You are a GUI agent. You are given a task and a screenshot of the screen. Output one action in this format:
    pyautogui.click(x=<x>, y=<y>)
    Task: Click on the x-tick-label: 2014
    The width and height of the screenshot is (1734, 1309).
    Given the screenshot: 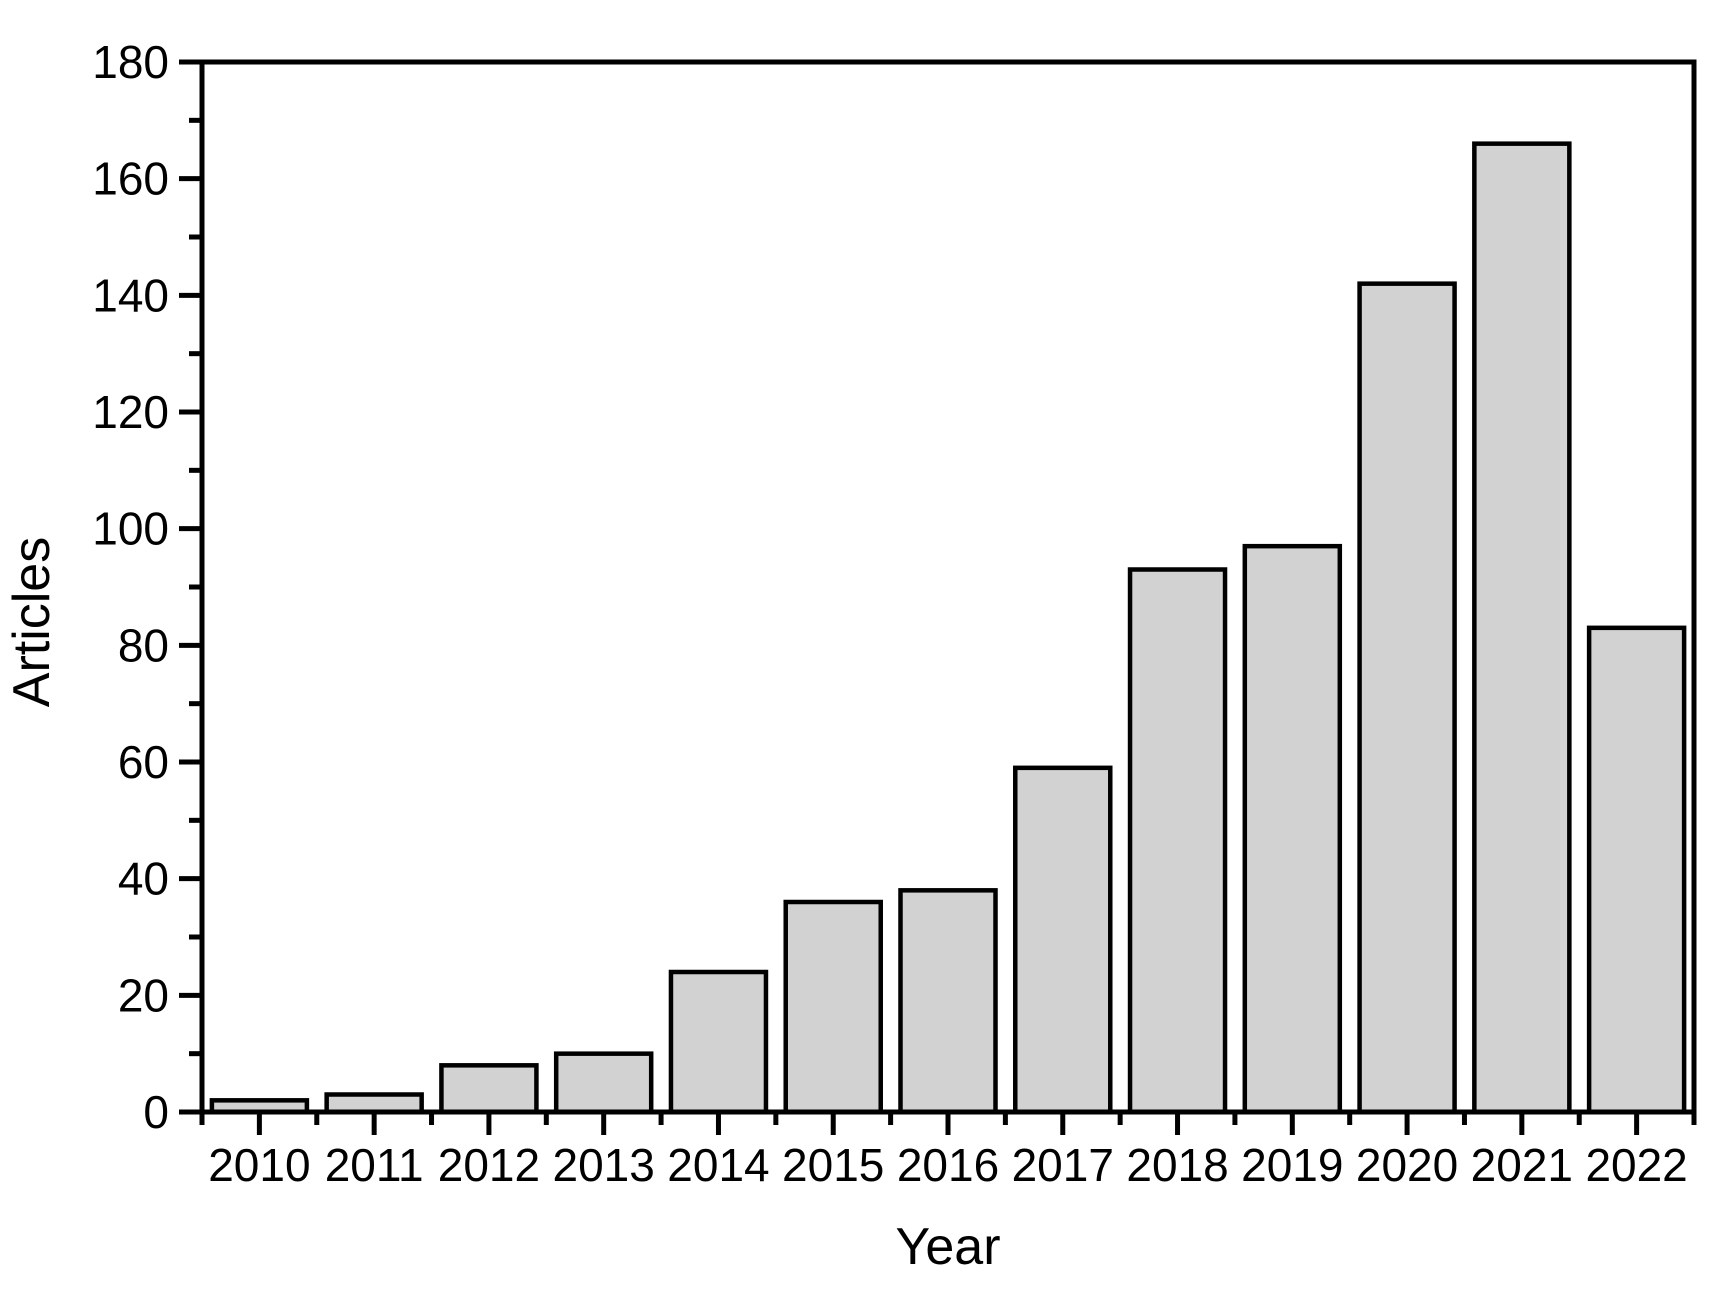 What is the action you would take?
    pyautogui.click(x=718, y=1165)
    